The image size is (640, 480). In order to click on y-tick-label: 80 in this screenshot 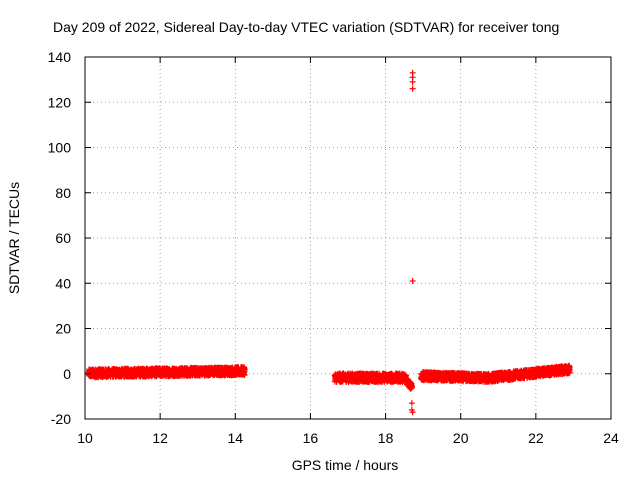, I will do `click(63, 193)`.